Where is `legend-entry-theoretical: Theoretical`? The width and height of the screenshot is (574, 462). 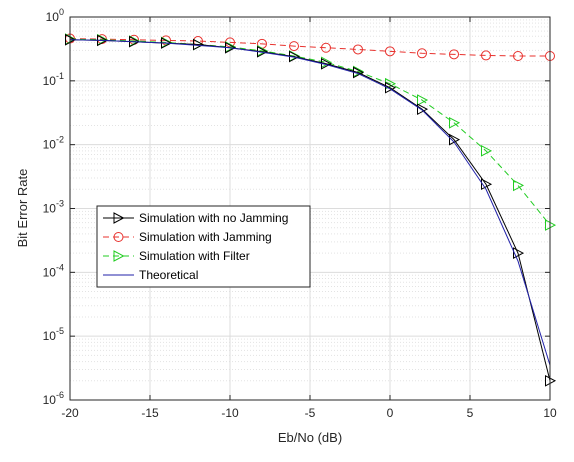 legend-entry-theoretical: Theoretical is located at coordinates (150, 275).